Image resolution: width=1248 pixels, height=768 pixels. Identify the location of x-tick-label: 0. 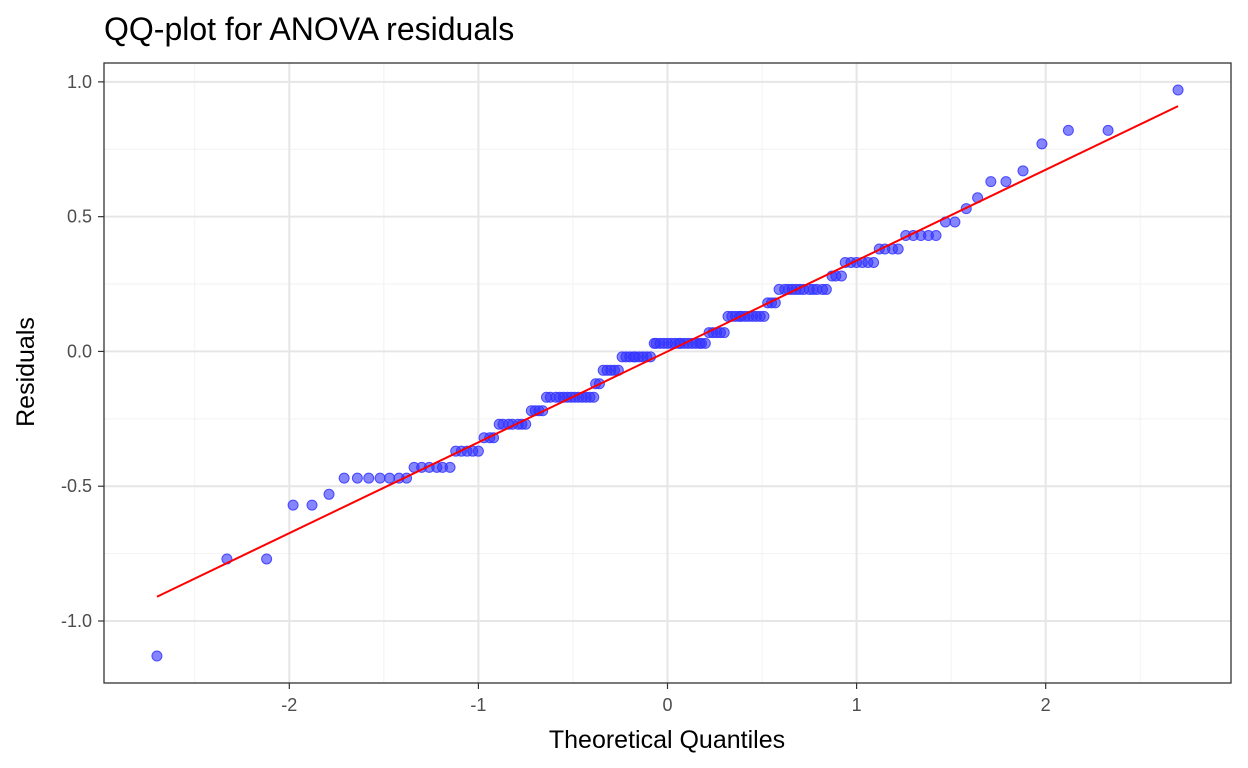
(667, 705).